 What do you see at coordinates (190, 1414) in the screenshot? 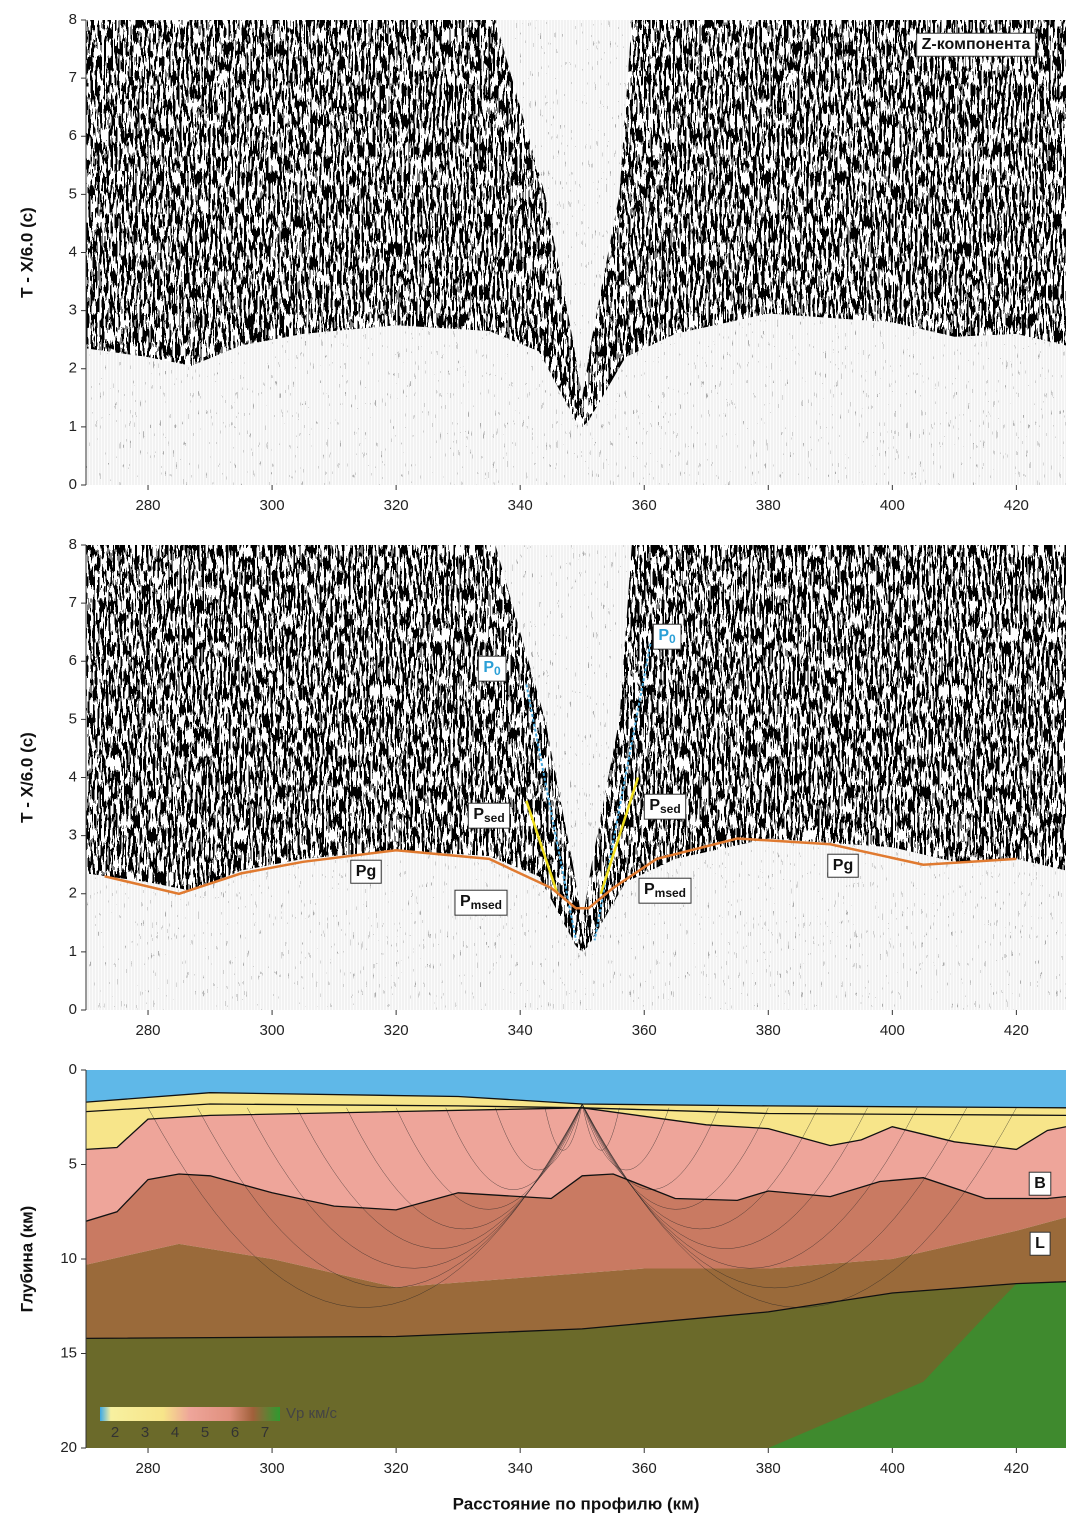
I see `colorbar` at bounding box center [190, 1414].